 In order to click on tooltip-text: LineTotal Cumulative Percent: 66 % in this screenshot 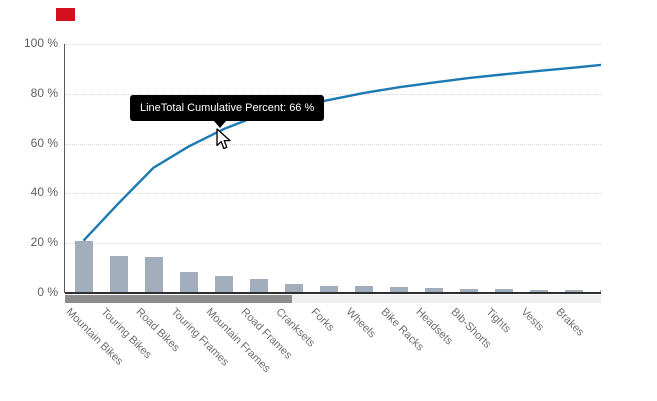, I will do `click(227, 108)`.